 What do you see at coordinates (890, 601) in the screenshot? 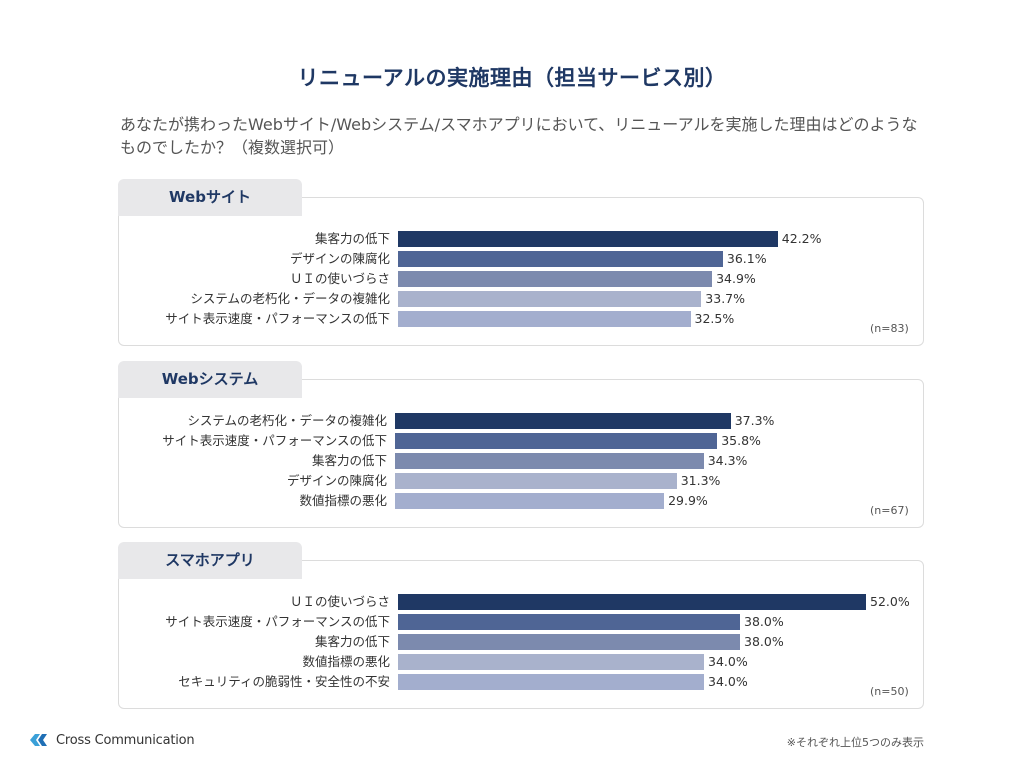
I see `value-label: 52.0%` at bounding box center [890, 601].